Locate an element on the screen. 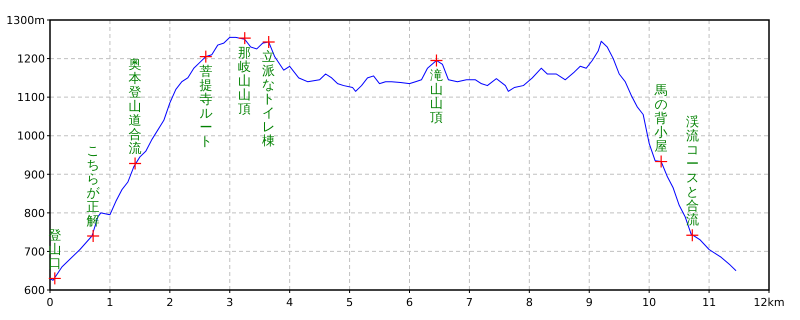 The width and height of the screenshot is (800, 320). y-tick-label: 1300m is located at coordinates (25, 20).